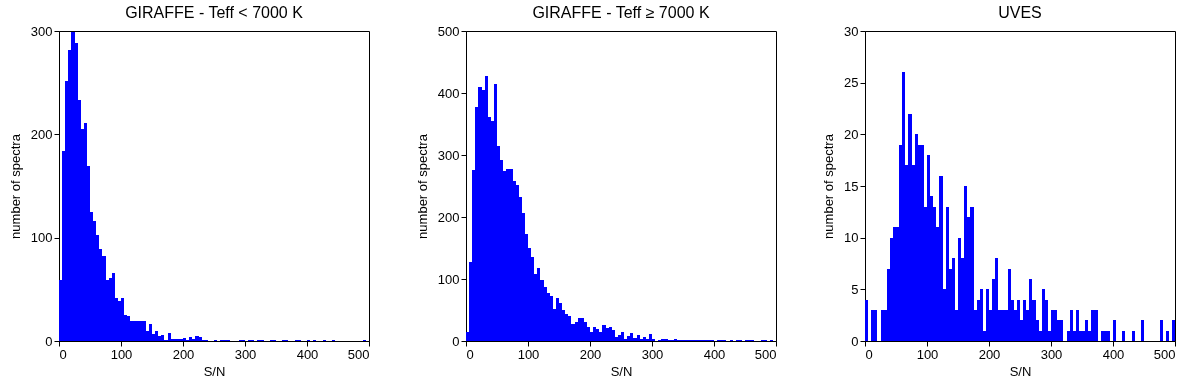 The width and height of the screenshot is (1200, 388). What do you see at coordinates (851, 238) in the screenshot?
I see `y-tick-label: 10` at bounding box center [851, 238].